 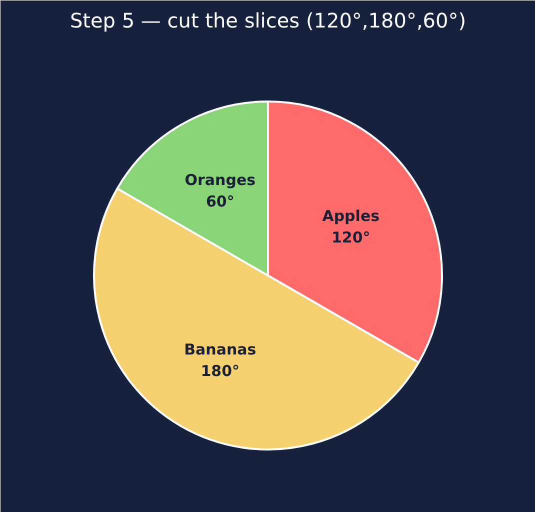 What do you see at coordinates (220, 371) in the screenshot?
I see `data-label: 180°` at bounding box center [220, 371].